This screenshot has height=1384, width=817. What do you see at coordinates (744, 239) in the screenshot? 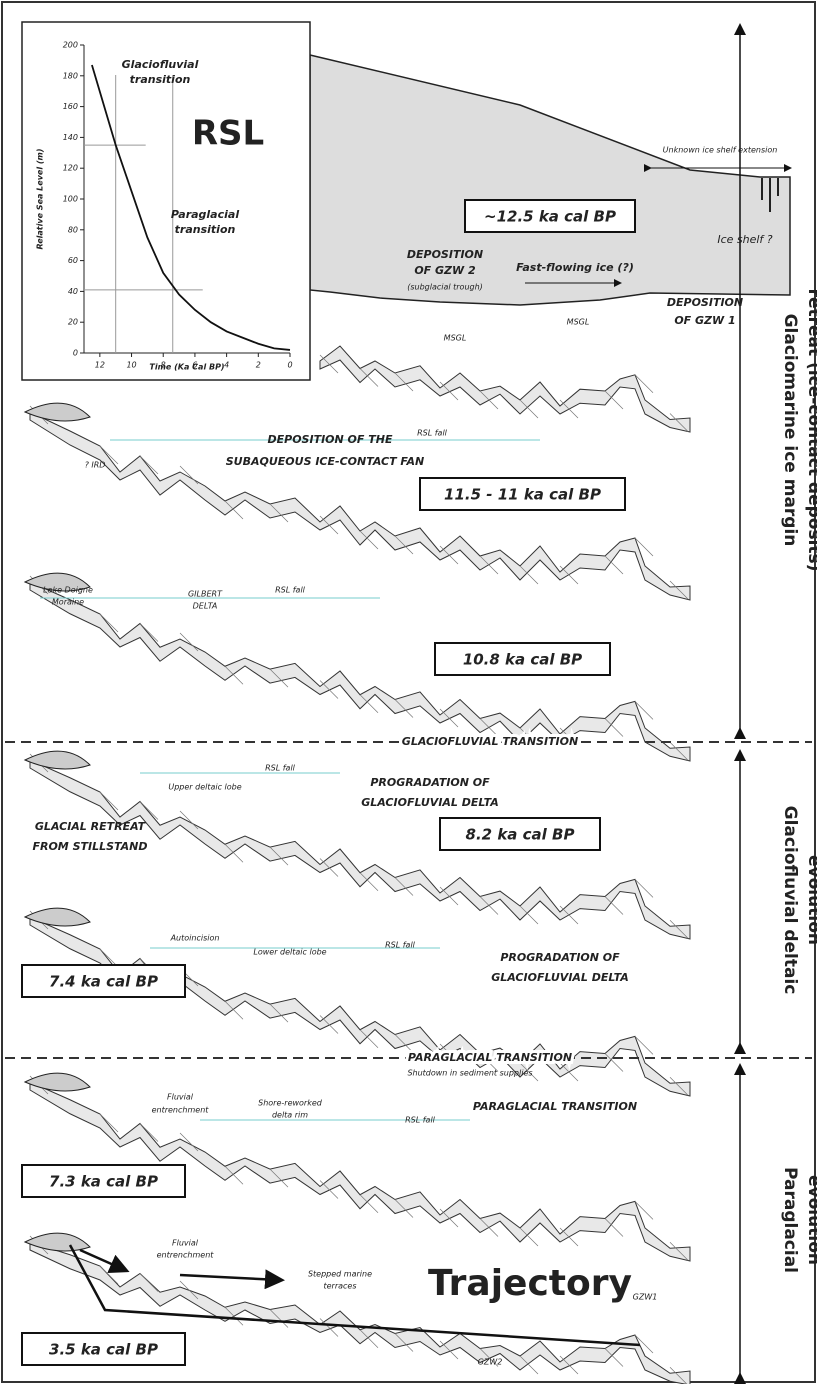
I see `annotation: Ice shelf ?` at bounding box center [744, 239].